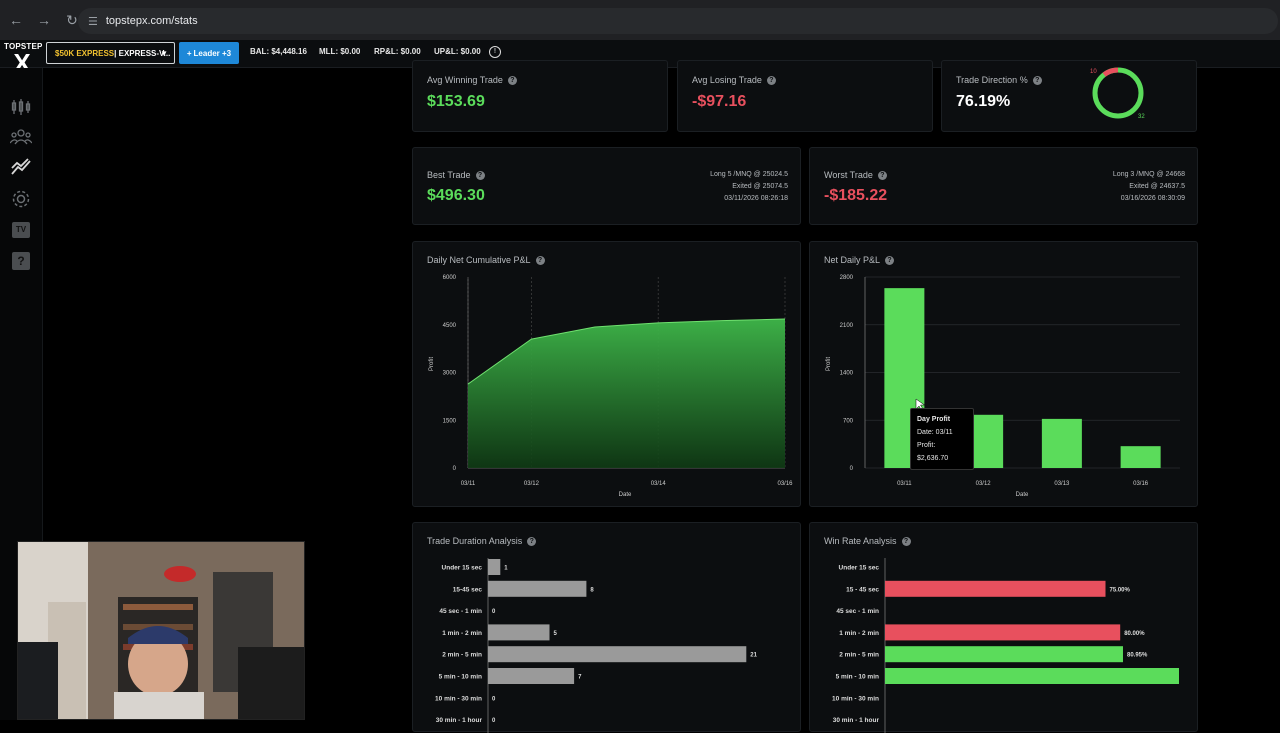 This screenshot has width=1280, height=733. Describe the element at coordinates (1137, 656) in the screenshot. I see `bar-value-label: 80.95%` at that location.